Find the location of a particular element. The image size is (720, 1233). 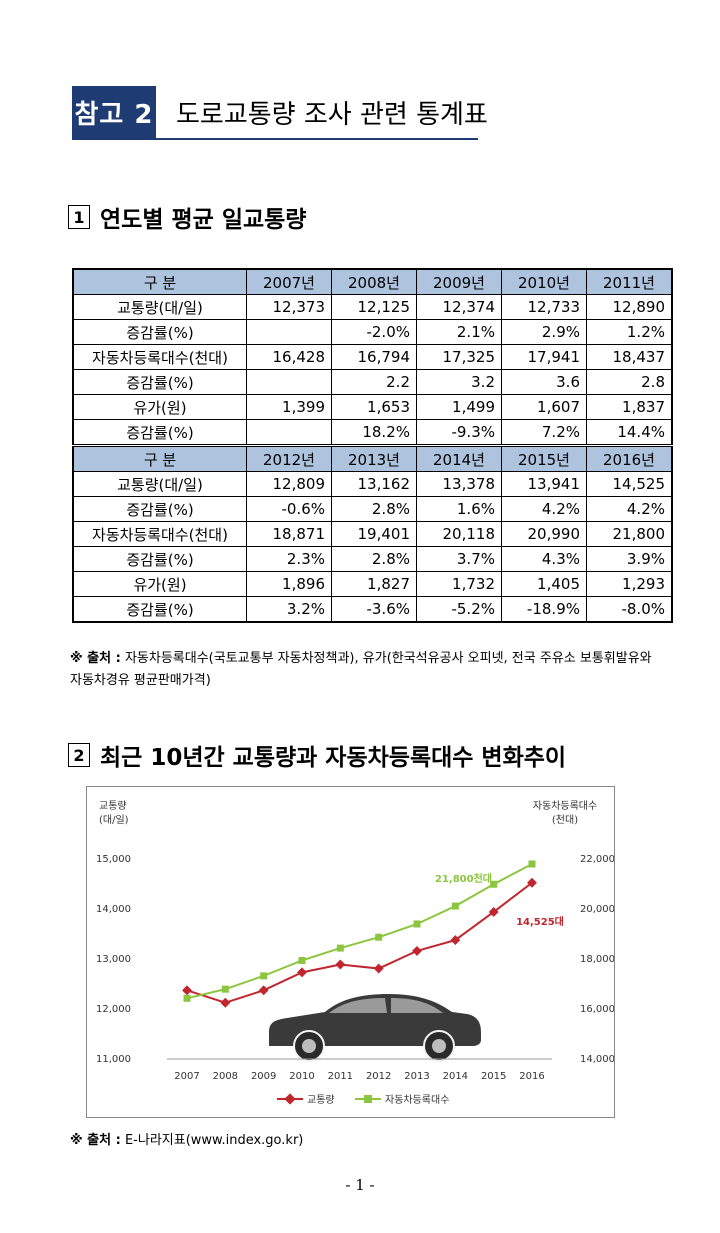

table-row: 증감률(%) -2.0% 2.1% 2.9% 1.2% is located at coordinates (372, 332).